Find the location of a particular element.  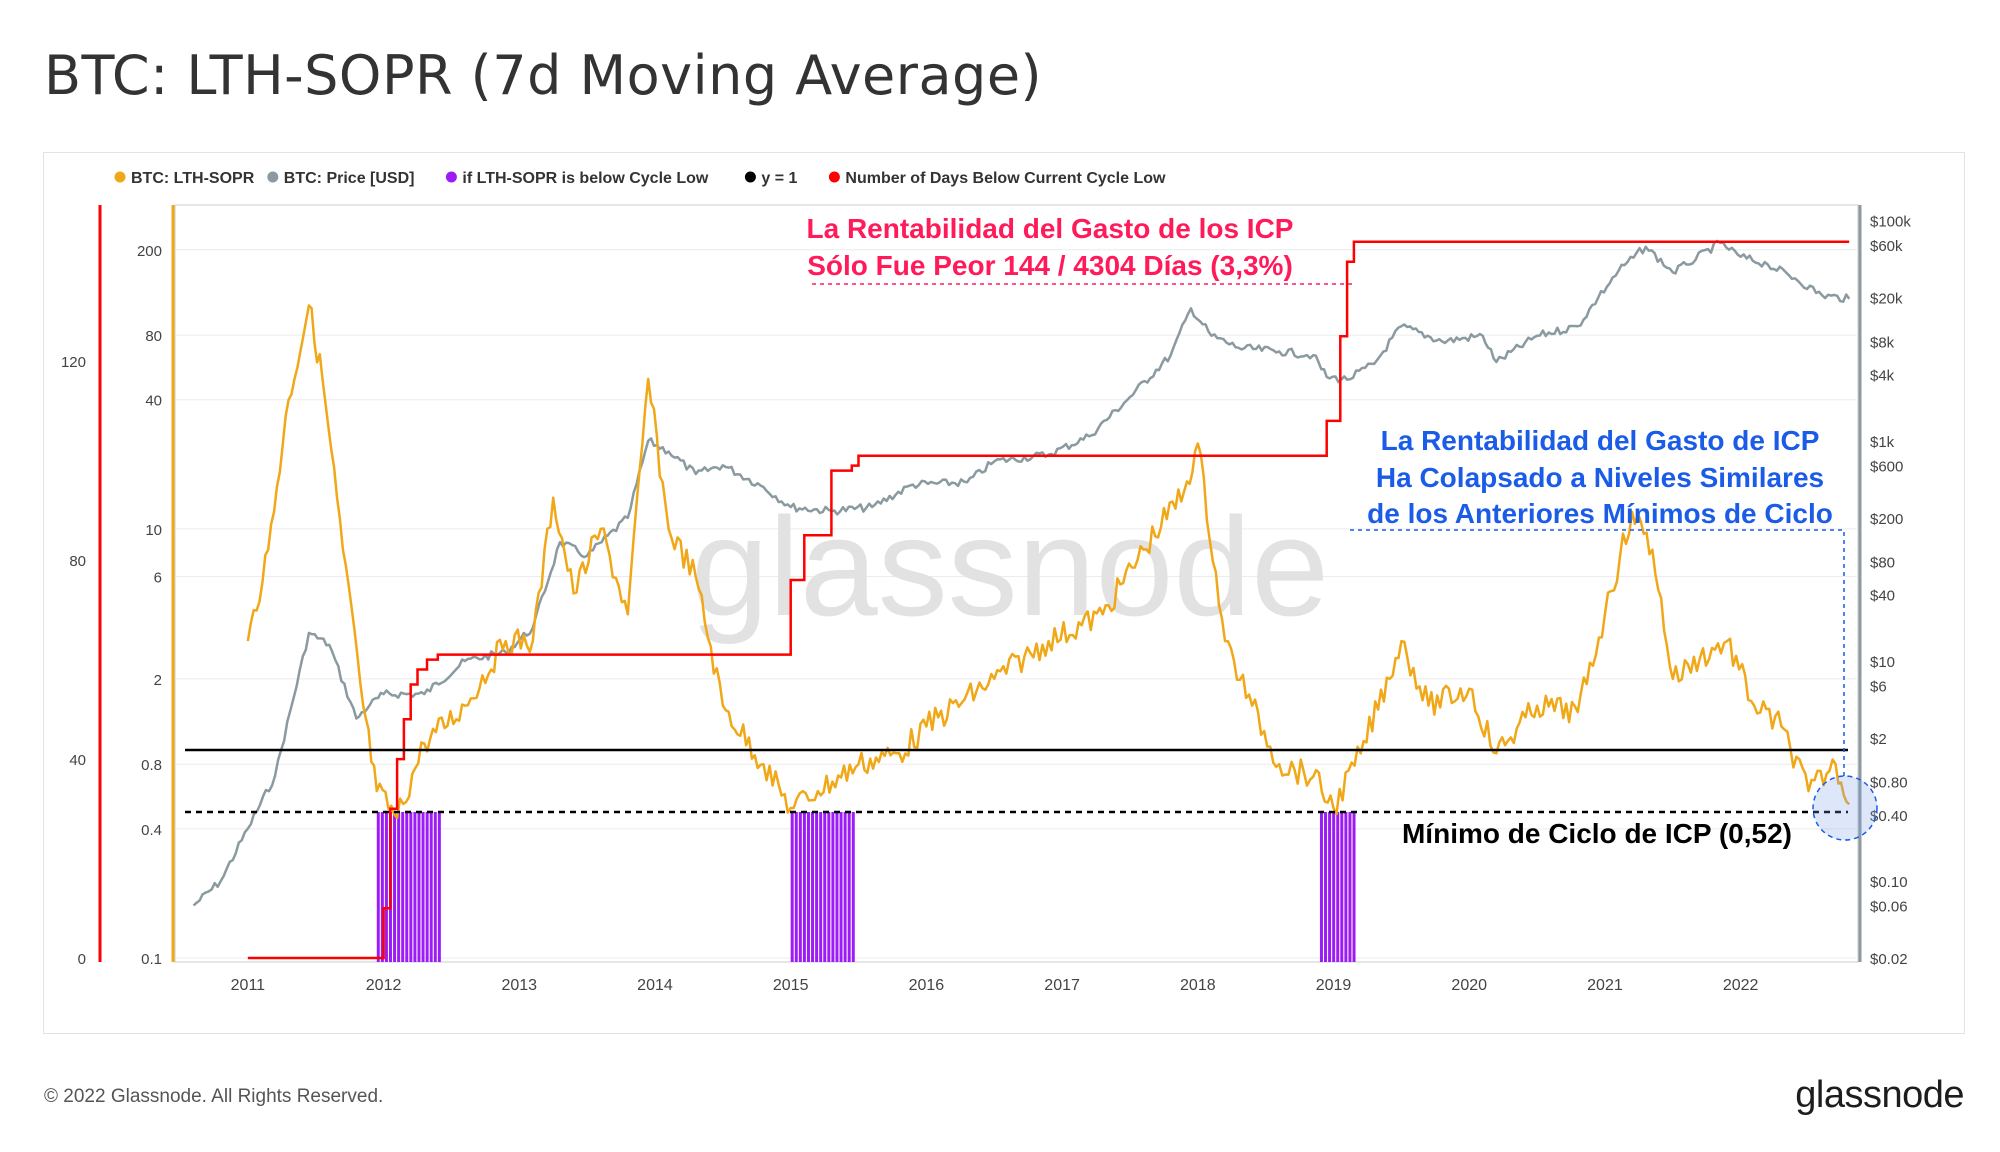

days-tick-2: 80 is located at coordinates (77, 561).